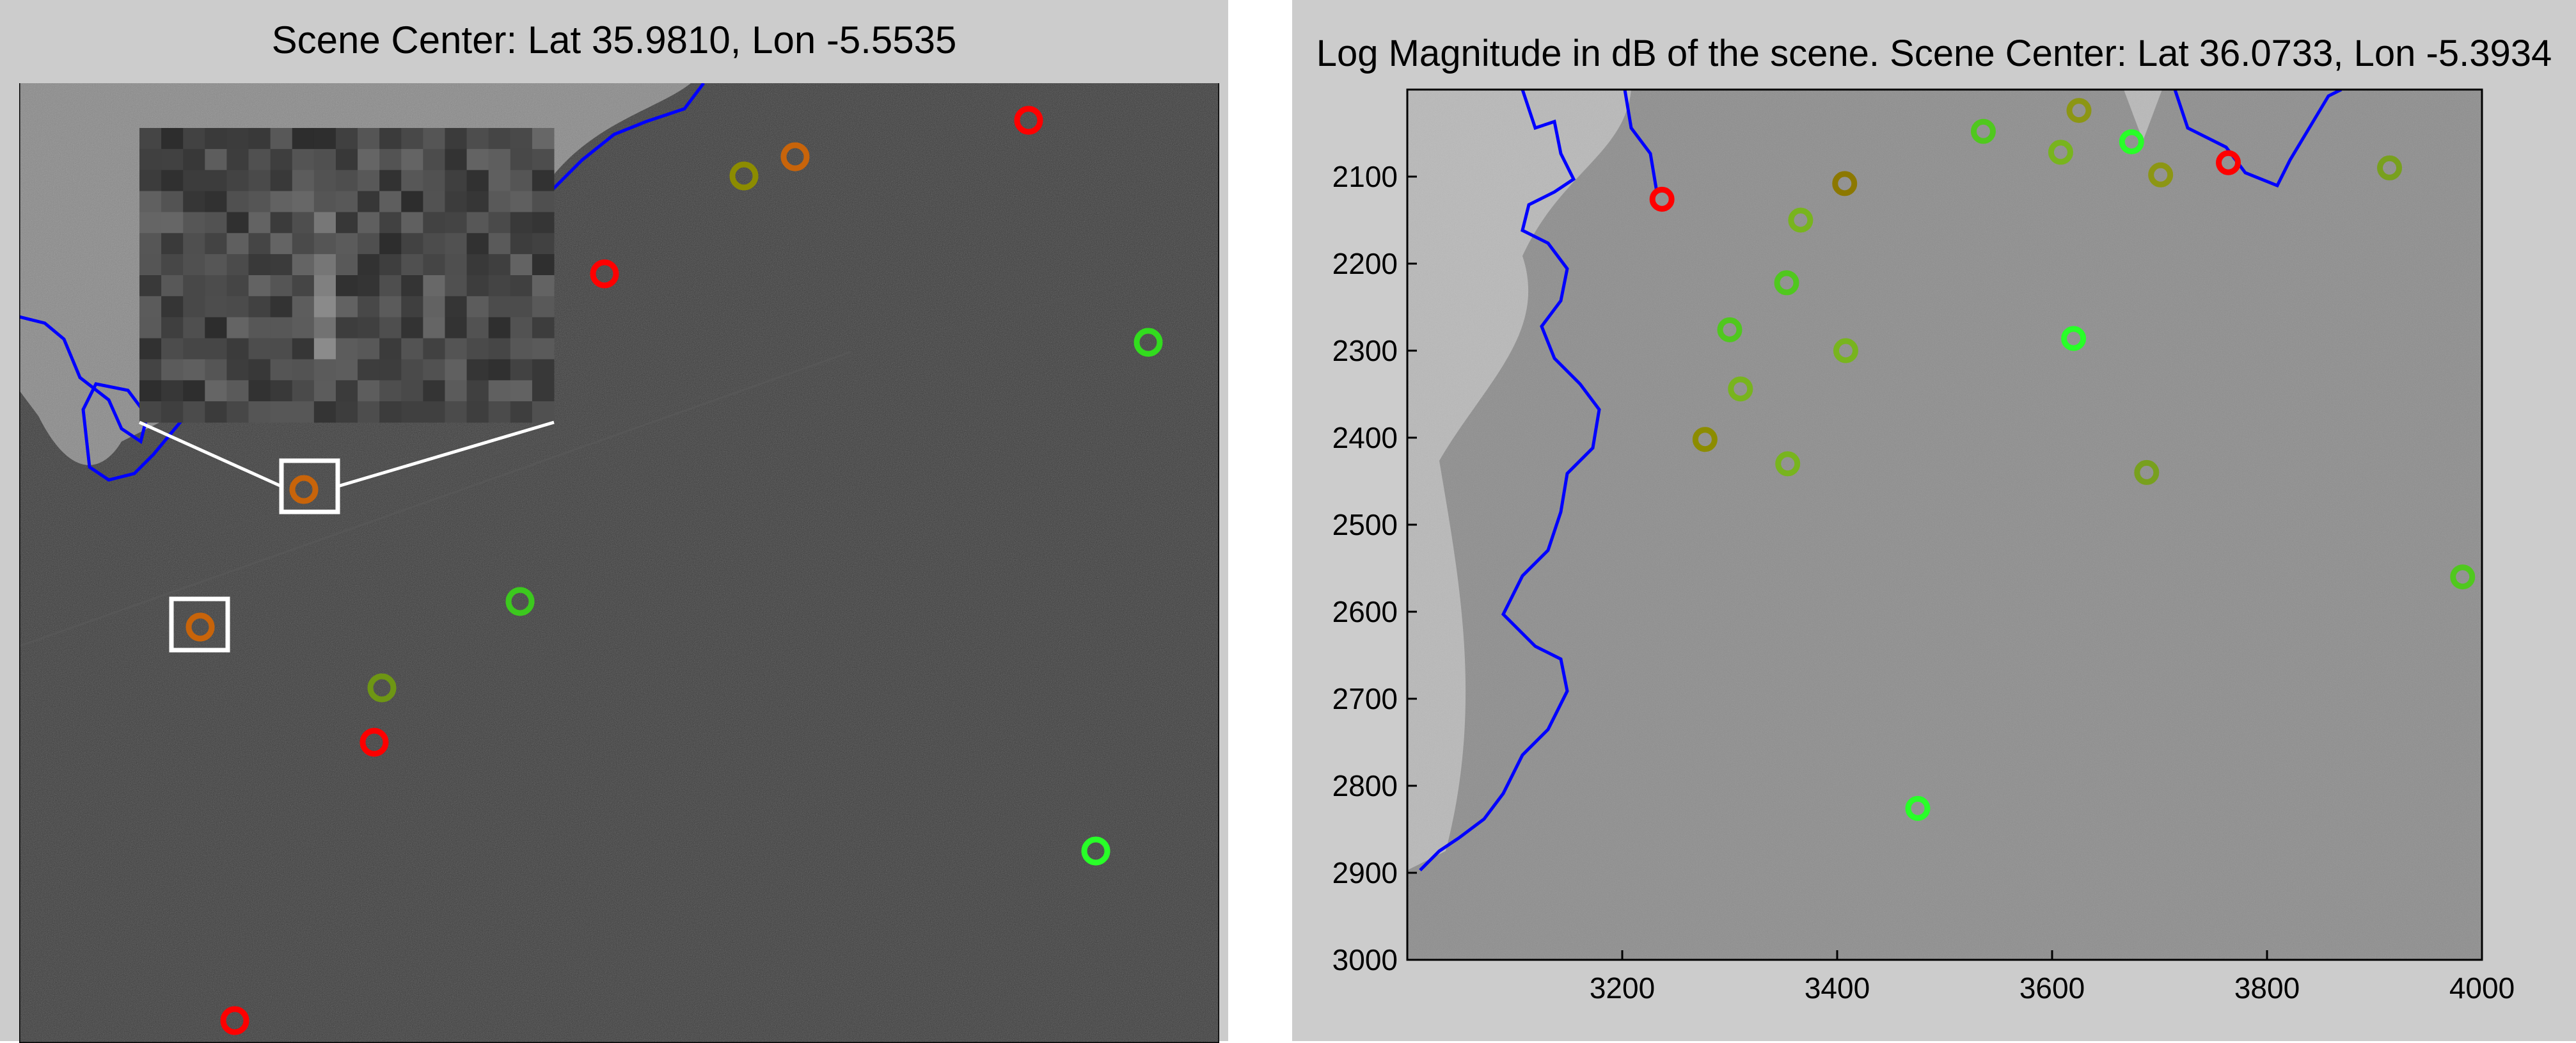 This screenshot has height=1043, width=2576. What do you see at coordinates (1365, 437) in the screenshot?
I see `y-tick-label: 2400` at bounding box center [1365, 437].